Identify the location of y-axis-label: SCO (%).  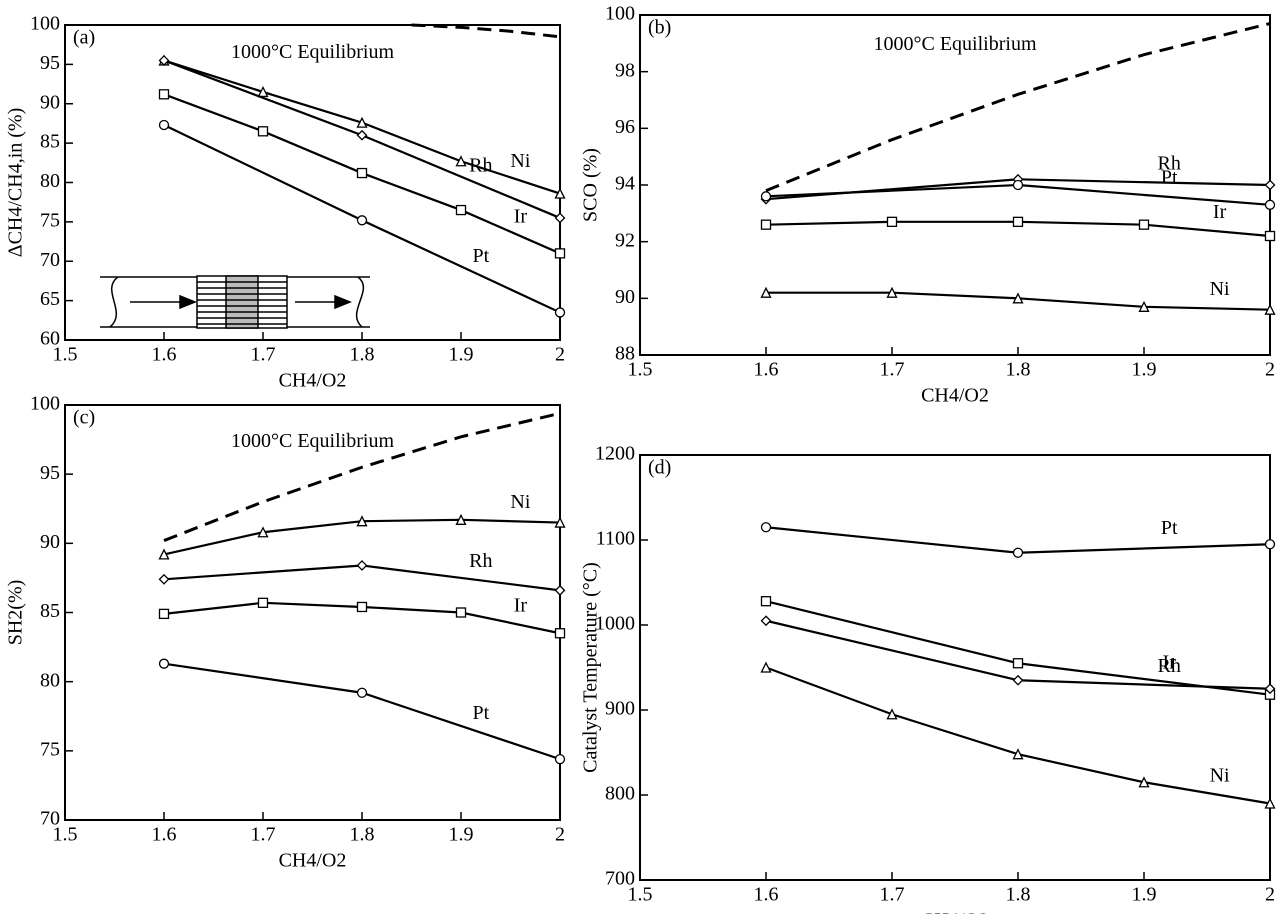
(591, 185).